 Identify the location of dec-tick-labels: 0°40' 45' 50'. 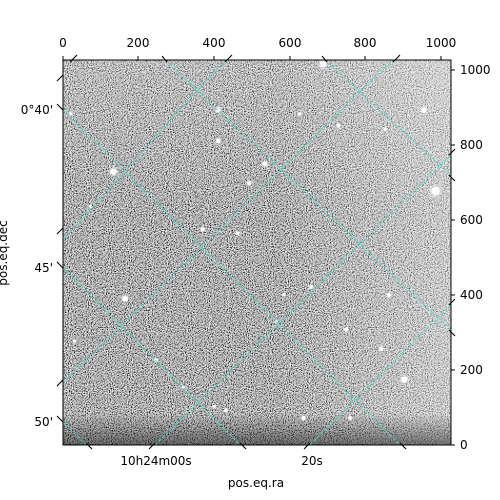
(37, 266).